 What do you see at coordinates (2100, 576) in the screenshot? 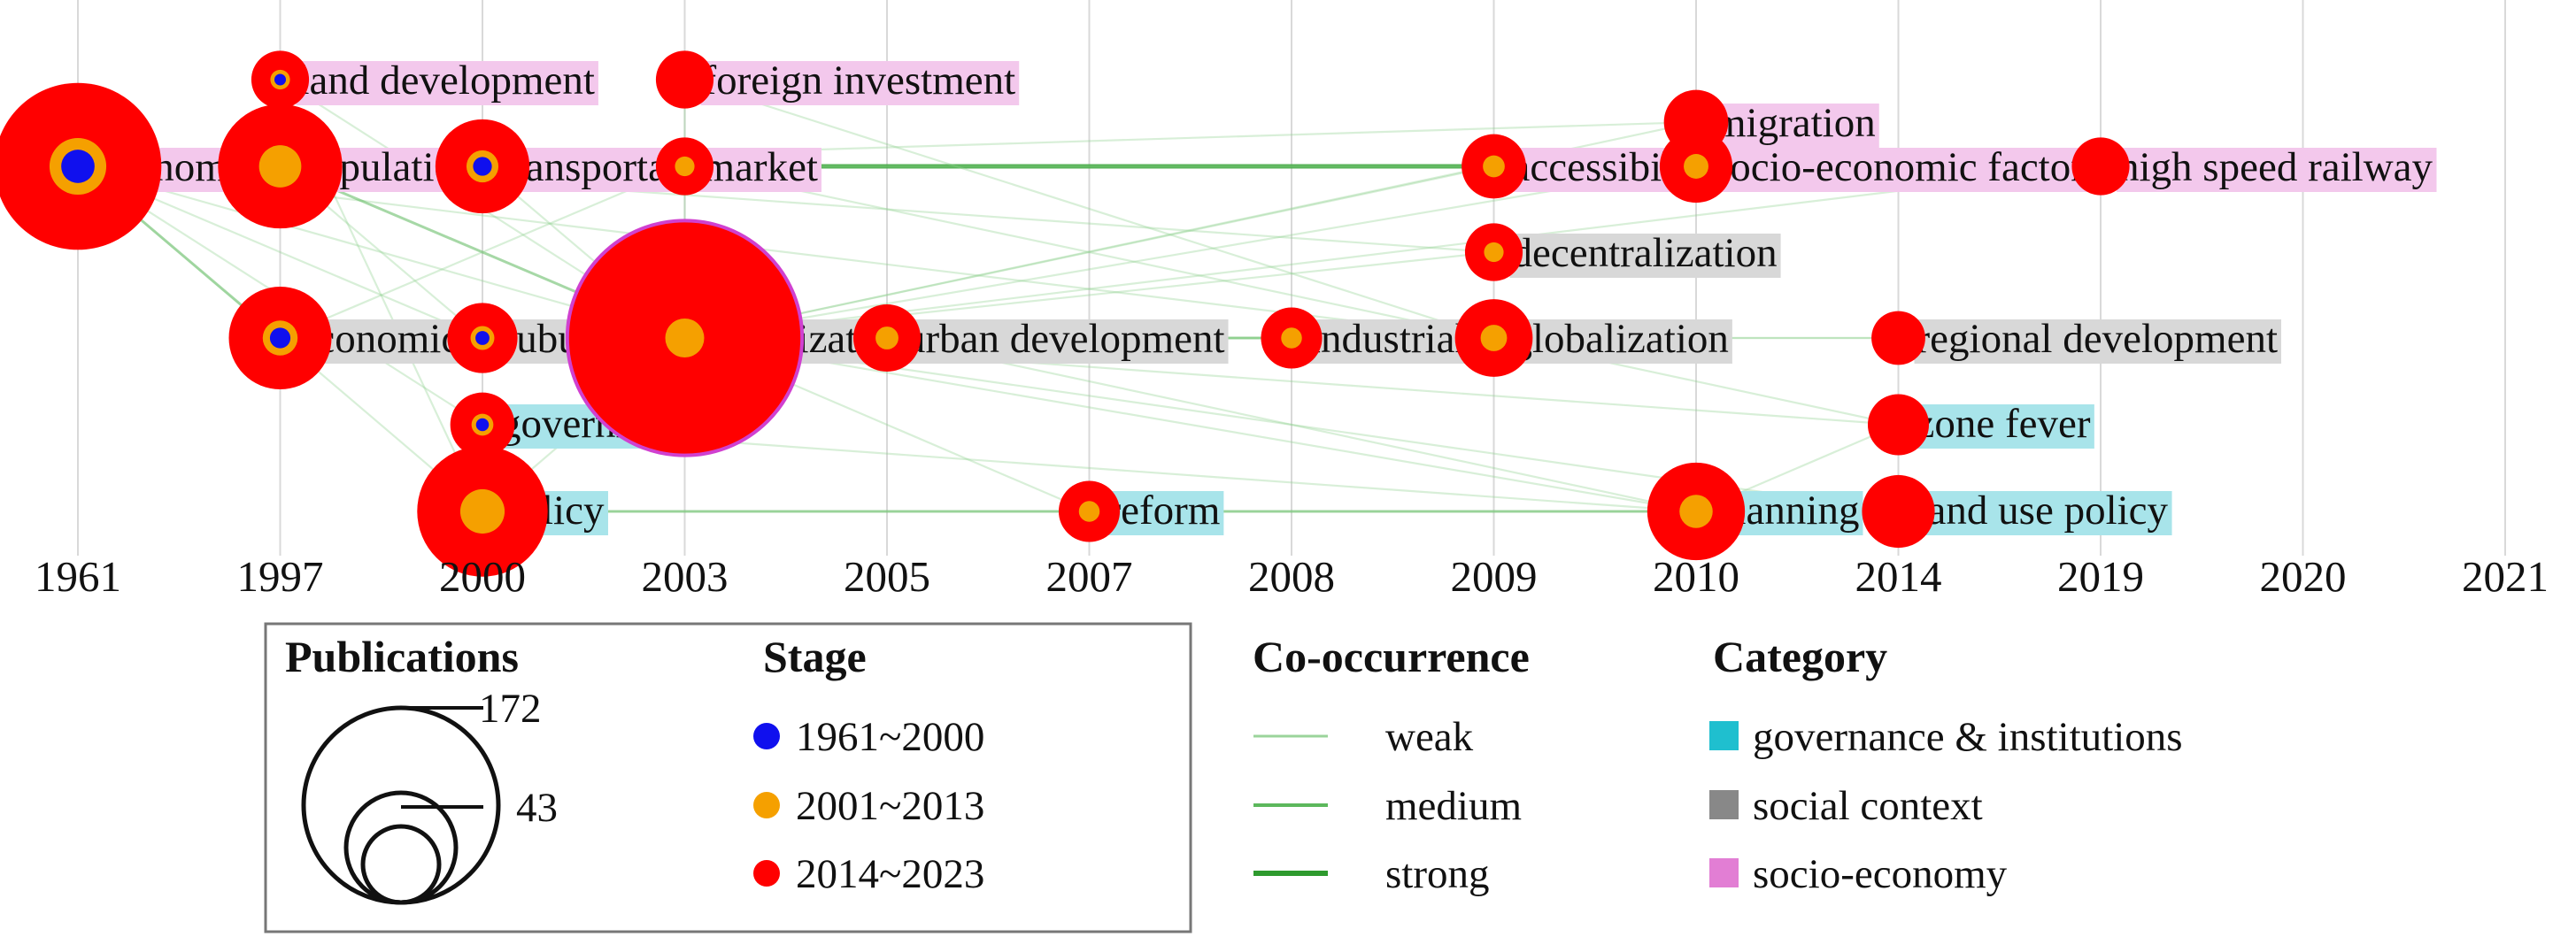
I see `year-tick-2019: 2019` at bounding box center [2100, 576].